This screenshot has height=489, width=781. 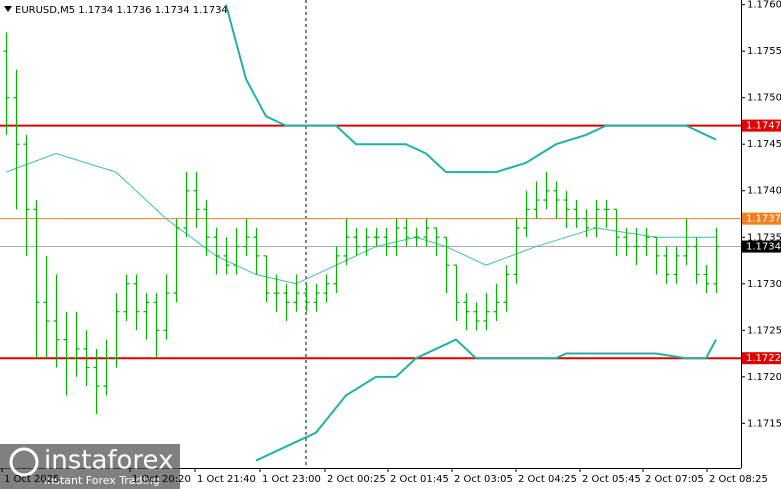 I want to click on level-label: 1.1722, so click(x=763, y=358).